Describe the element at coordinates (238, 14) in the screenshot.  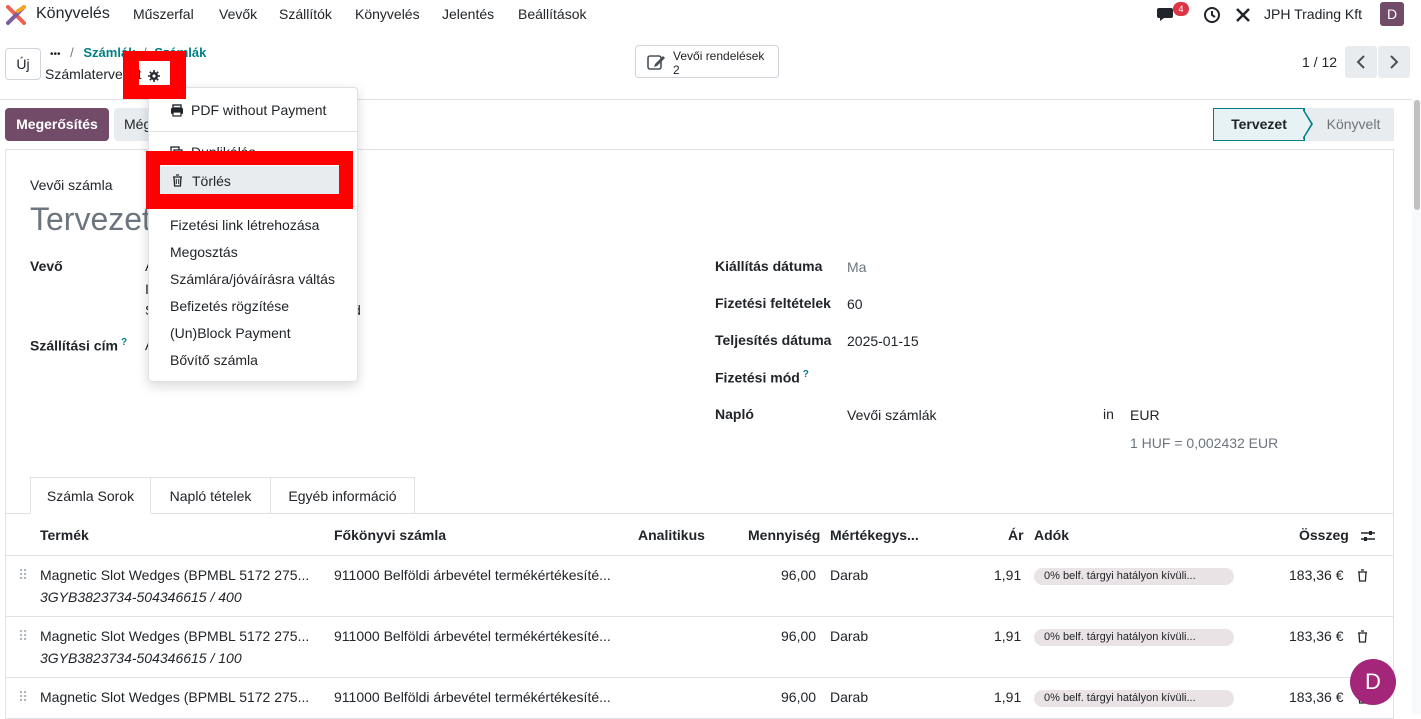
I see `menu-customers: Vevők` at that location.